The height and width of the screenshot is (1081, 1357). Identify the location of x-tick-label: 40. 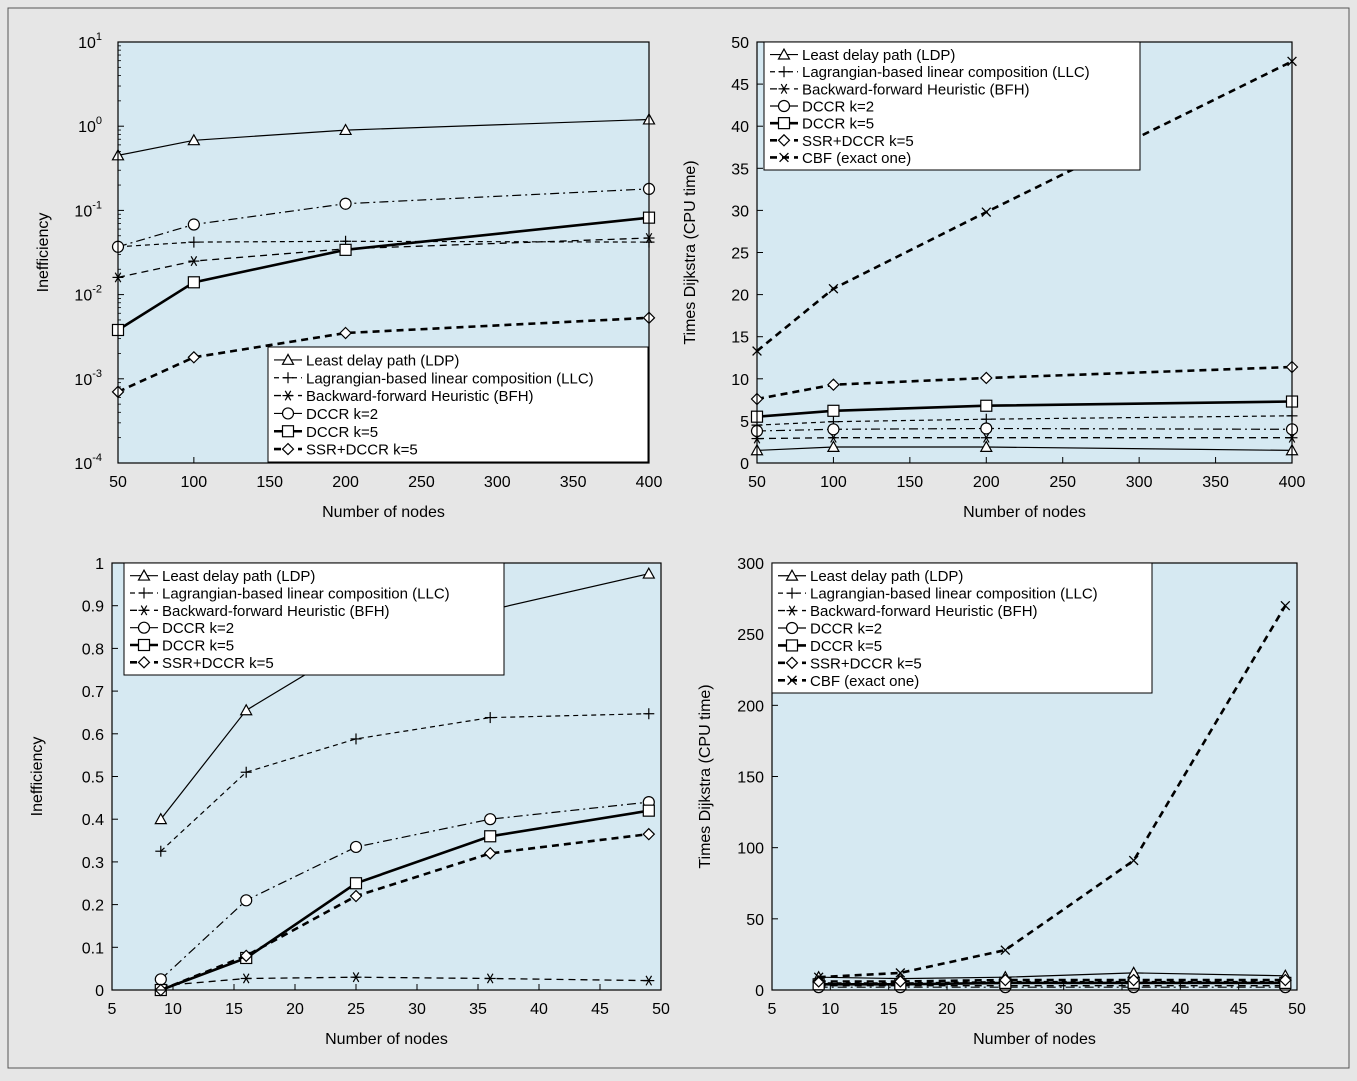
(539, 1009).